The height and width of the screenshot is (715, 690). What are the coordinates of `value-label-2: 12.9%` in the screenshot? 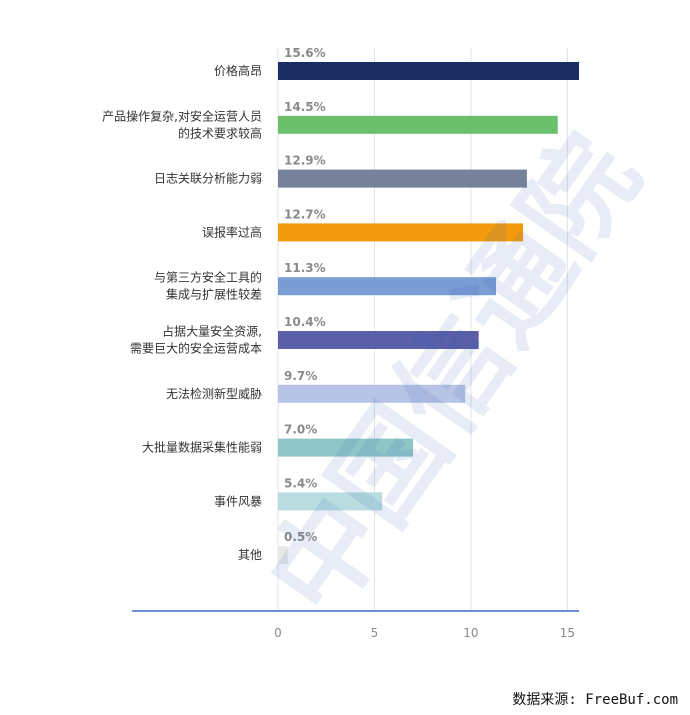 It's located at (305, 161).